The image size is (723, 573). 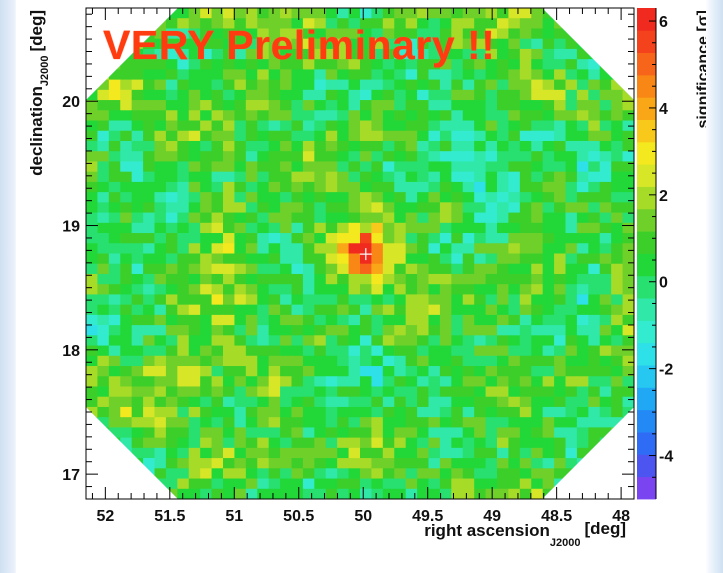 What do you see at coordinates (71, 102) in the screenshot?
I see `y-tick-label: 20` at bounding box center [71, 102].